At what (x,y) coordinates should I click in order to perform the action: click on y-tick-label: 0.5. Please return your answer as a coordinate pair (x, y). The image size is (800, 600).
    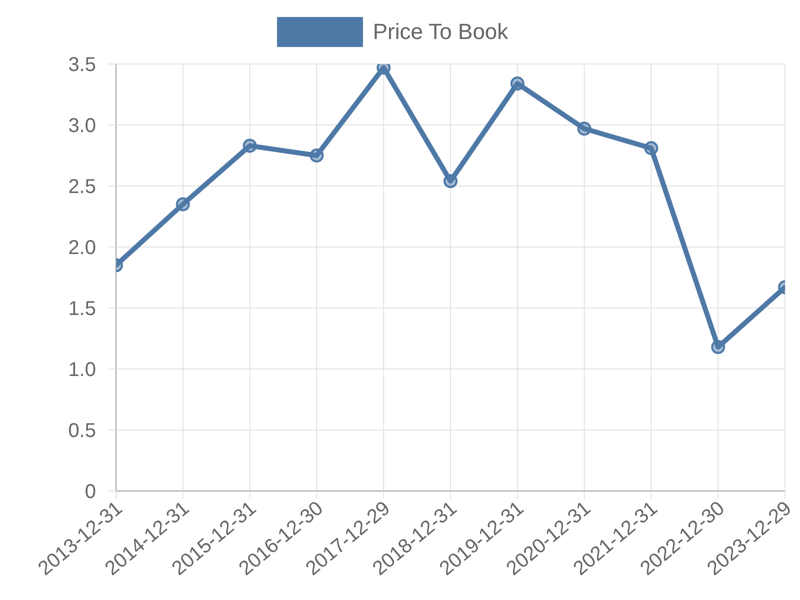
    Looking at the image, I should click on (82, 431).